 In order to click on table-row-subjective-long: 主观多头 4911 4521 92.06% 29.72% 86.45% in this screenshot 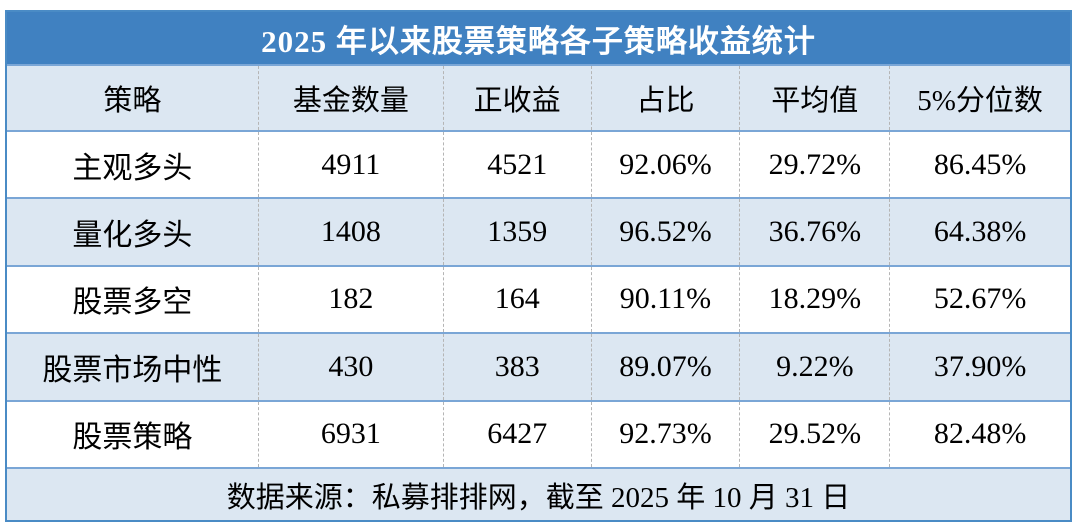, I will do `click(538, 164)`.